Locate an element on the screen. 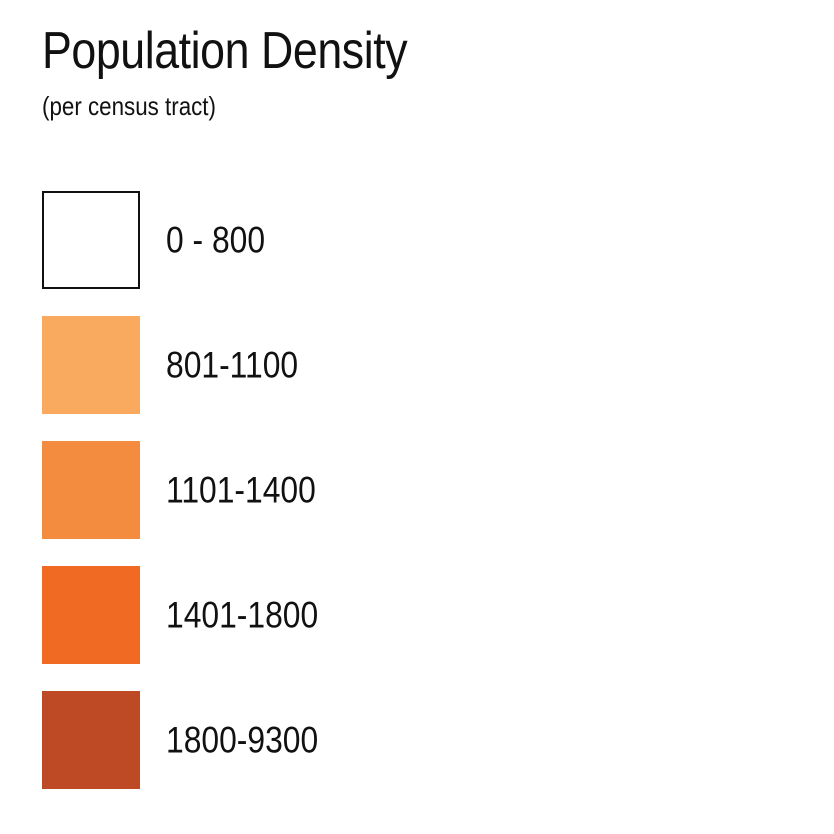 Image resolution: width=834 pixels, height=834 pixels. legend-item-1800-9300: 1800-9300 is located at coordinates (292, 740).